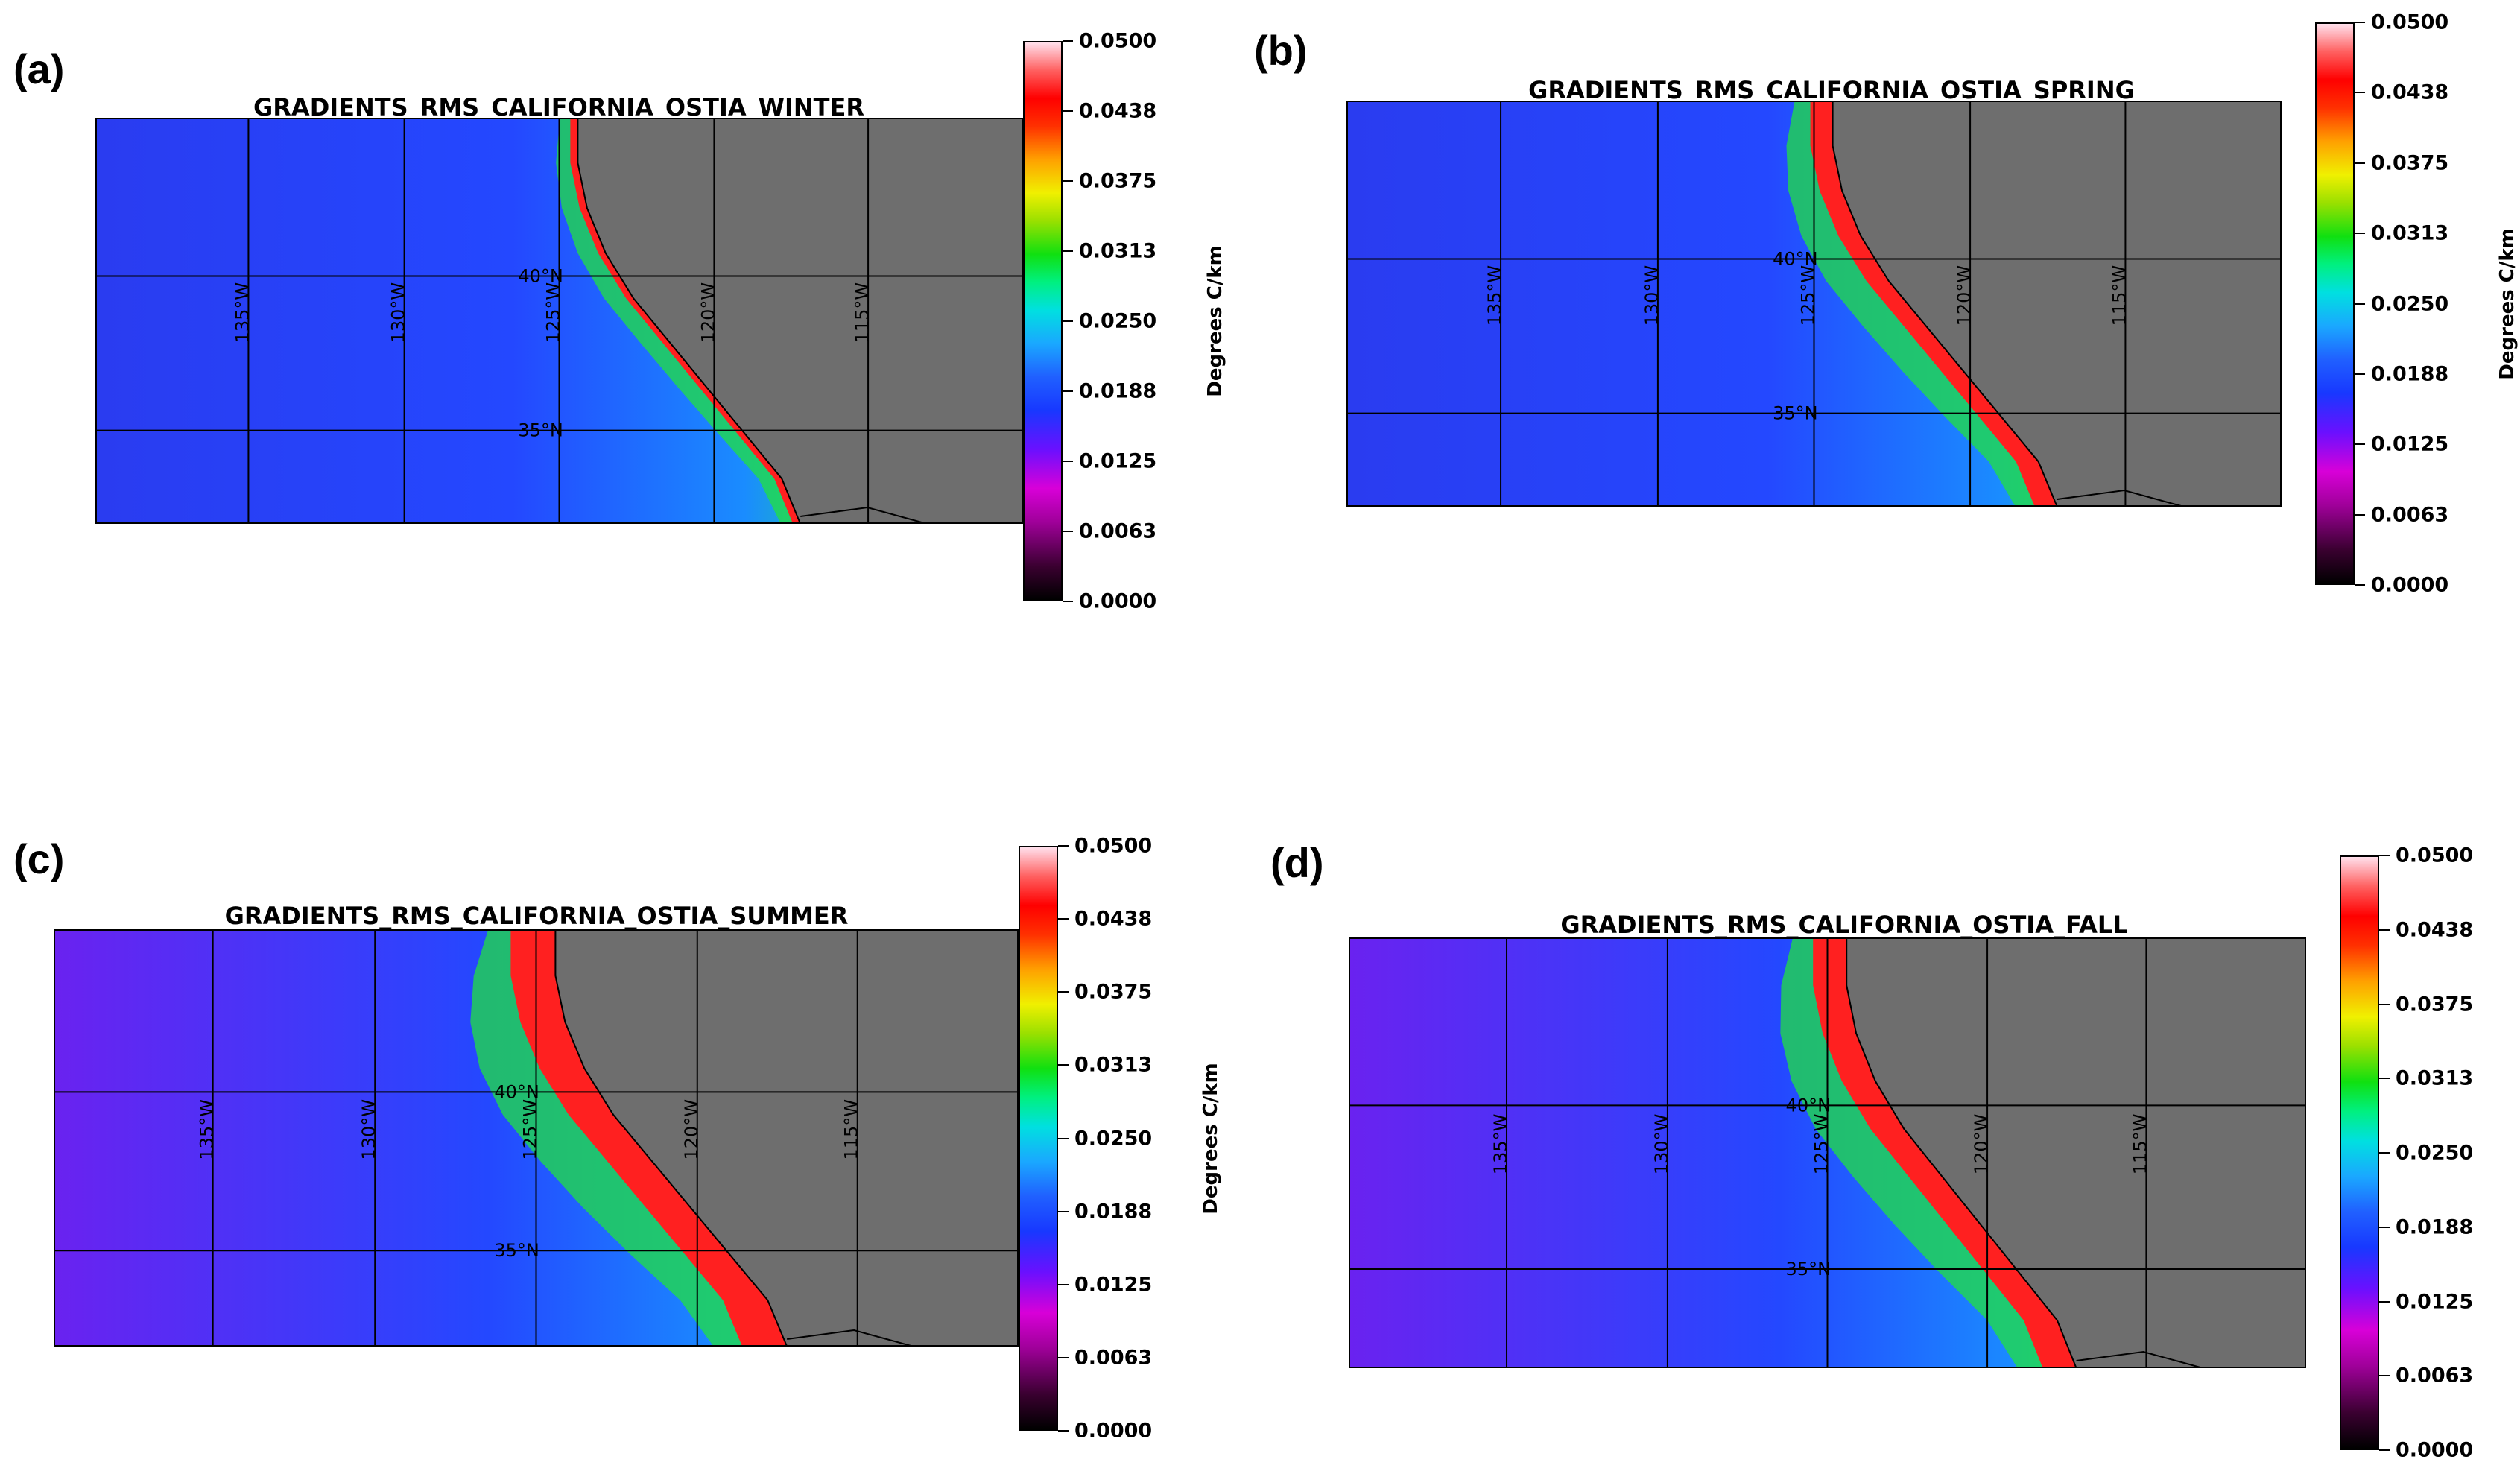 The height and width of the screenshot is (1474, 2520). What do you see at coordinates (558, 107) in the screenshot?
I see `panel-title: GRADIENTS_RMS_CALIFORNIA_OSTIA_WINTER` at bounding box center [558, 107].